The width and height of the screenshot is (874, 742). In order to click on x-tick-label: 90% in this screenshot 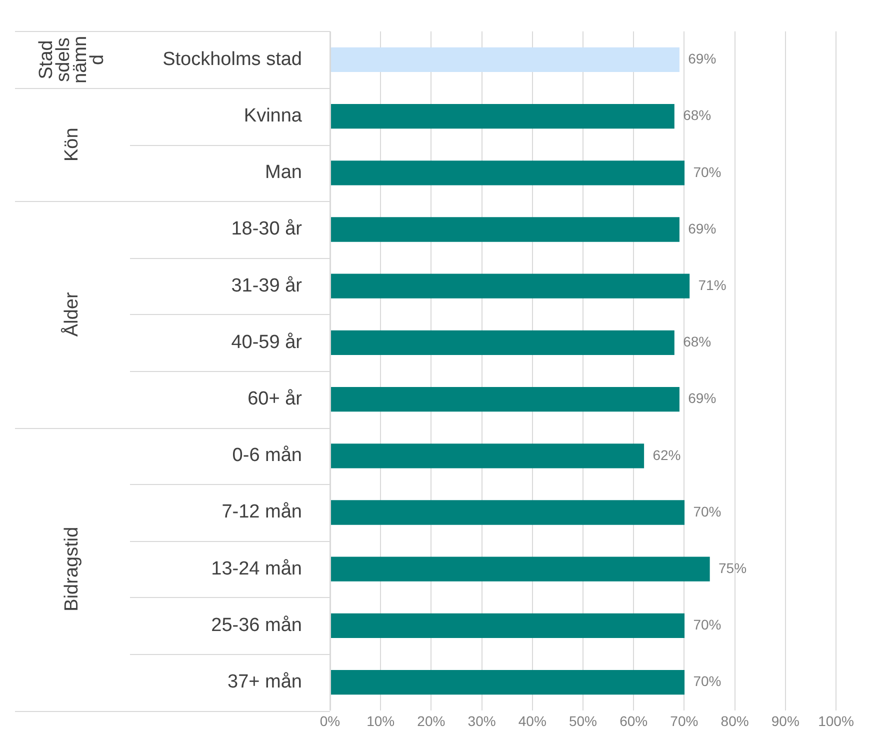, I will do `click(785, 720)`.